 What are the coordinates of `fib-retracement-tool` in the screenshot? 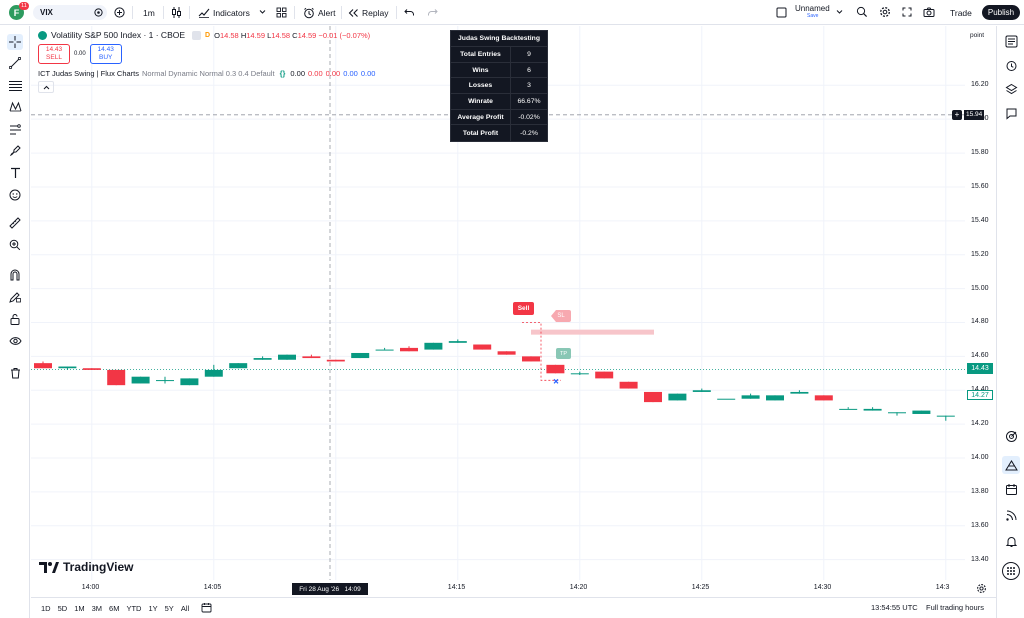 It's located at (15, 85).